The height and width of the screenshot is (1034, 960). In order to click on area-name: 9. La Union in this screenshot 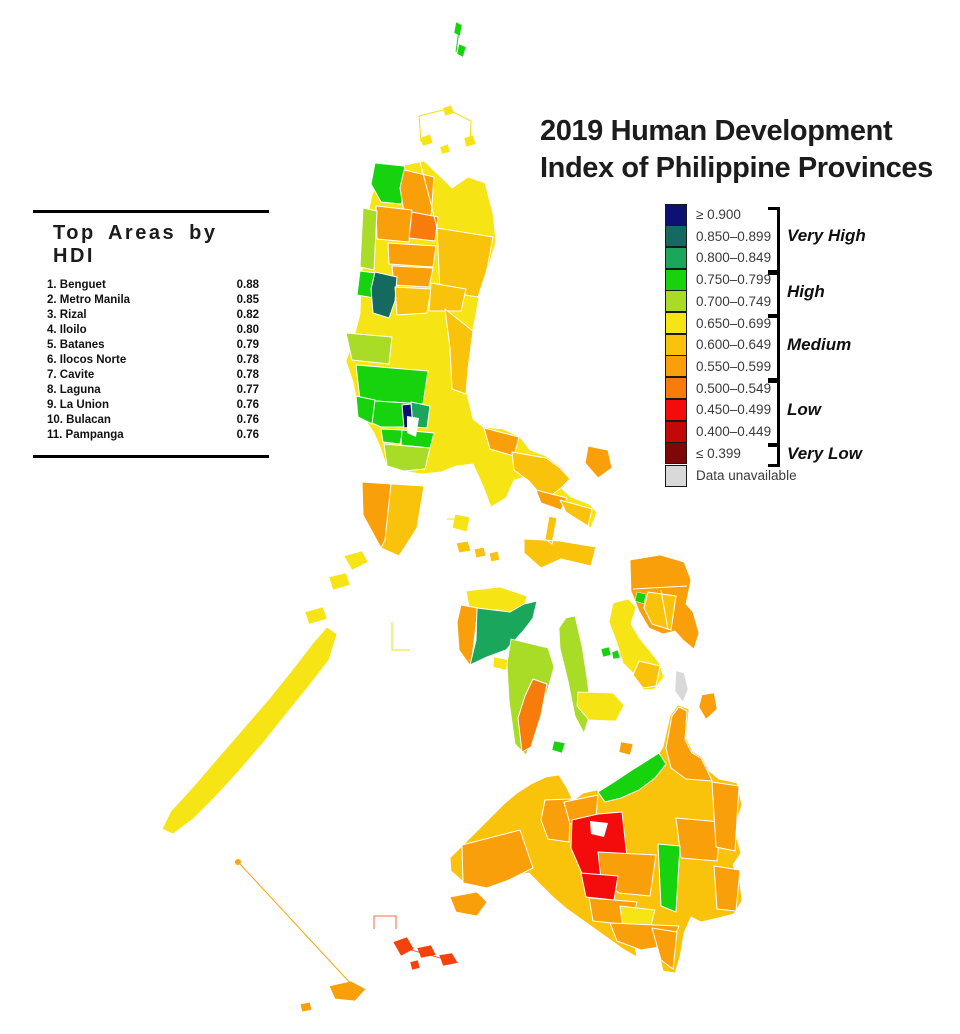, I will do `click(78, 405)`.